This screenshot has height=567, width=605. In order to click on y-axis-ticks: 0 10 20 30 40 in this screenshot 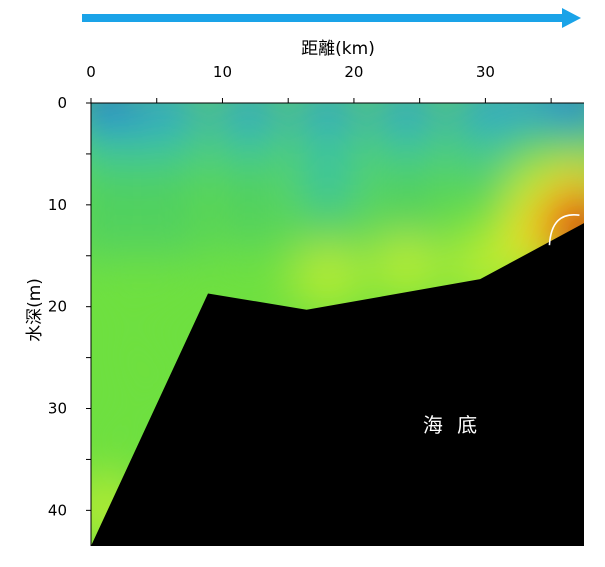, I will do `click(69, 306)`.